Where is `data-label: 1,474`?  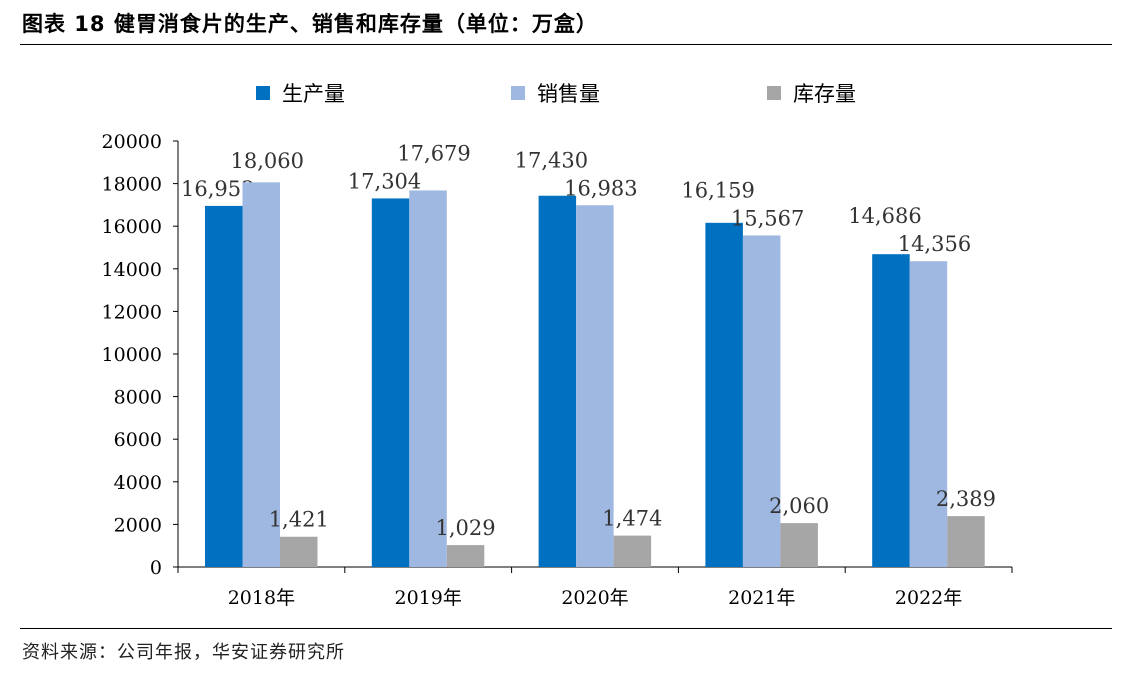 data-label: 1,474 is located at coordinates (632, 519).